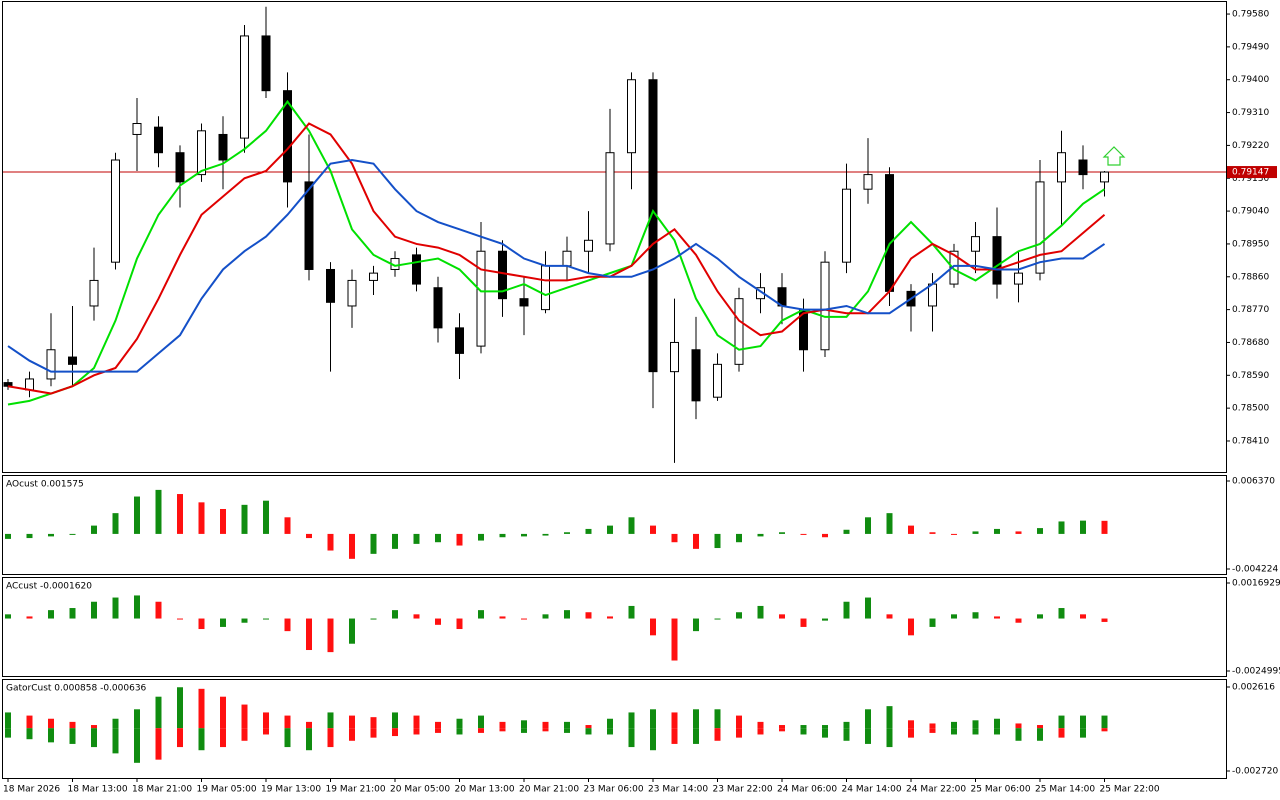 The height and width of the screenshot is (800, 1280). Describe the element at coordinates (549, 790) in the screenshot. I see `x-tick-label: 20 Mar 21:00` at that location.